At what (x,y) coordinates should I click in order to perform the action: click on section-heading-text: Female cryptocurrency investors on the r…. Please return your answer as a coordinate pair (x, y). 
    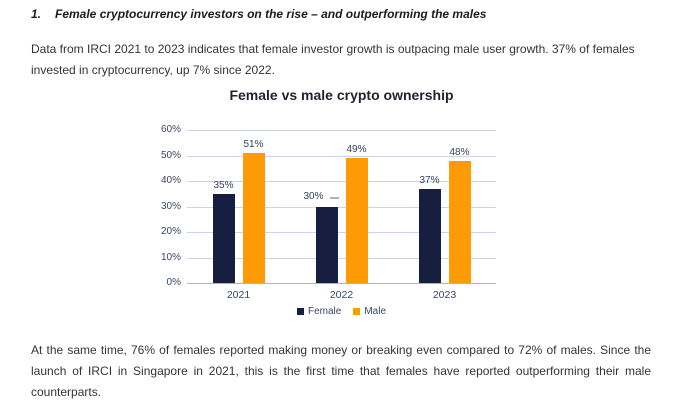
    Looking at the image, I should click on (271, 14).